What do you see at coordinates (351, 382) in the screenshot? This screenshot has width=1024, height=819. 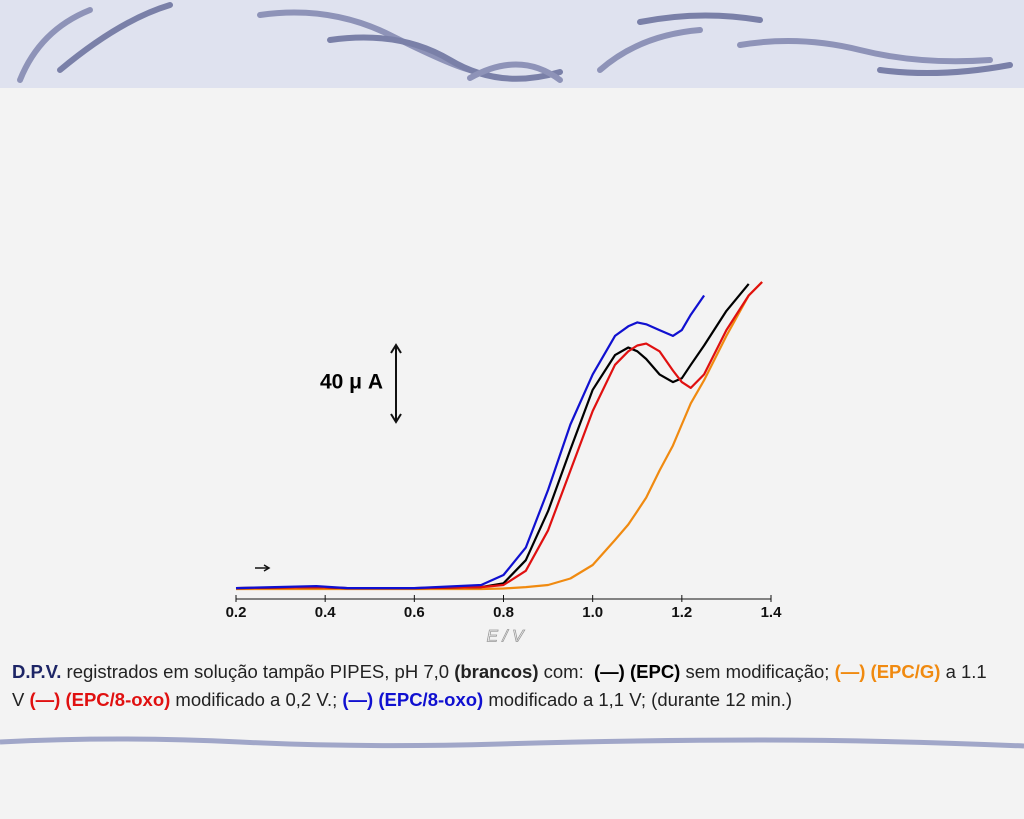 I see `scale-bar-label: 40 μ A` at bounding box center [351, 382].